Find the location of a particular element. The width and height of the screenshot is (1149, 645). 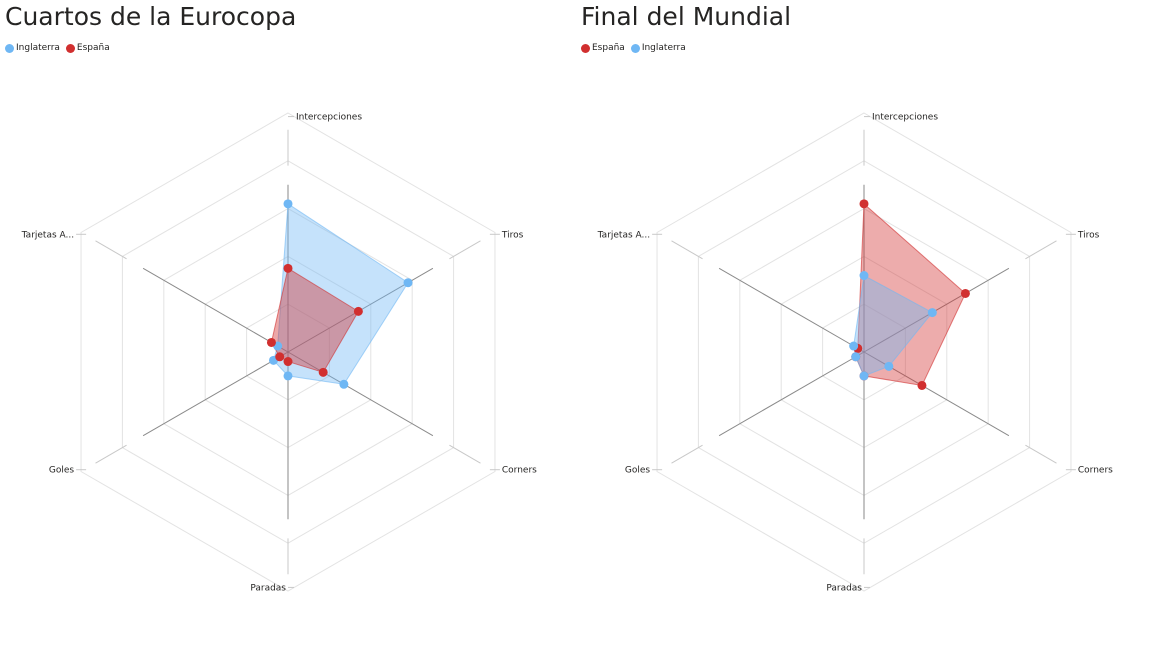

chart-title: Cuartos de la Eurocopa is located at coordinates (151, 16).